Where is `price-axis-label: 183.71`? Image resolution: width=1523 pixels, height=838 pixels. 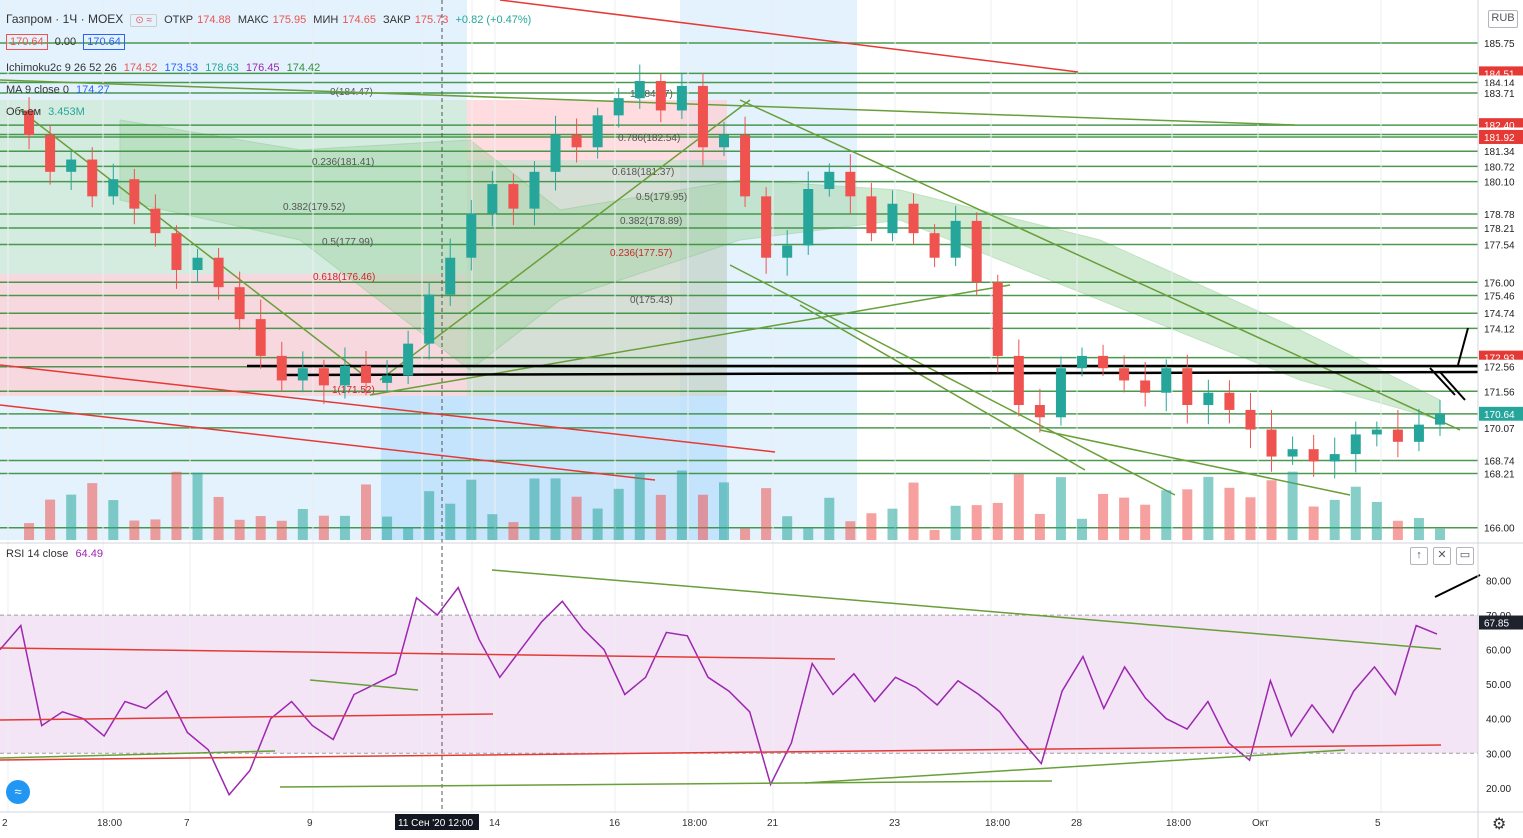
price-axis-label: 183.71 is located at coordinates (1499, 94).